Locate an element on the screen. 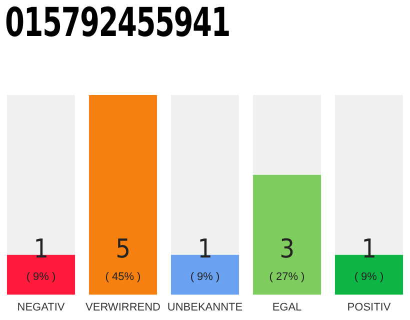  x-tick-label: VERWIRREND is located at coordinates (123, 307).